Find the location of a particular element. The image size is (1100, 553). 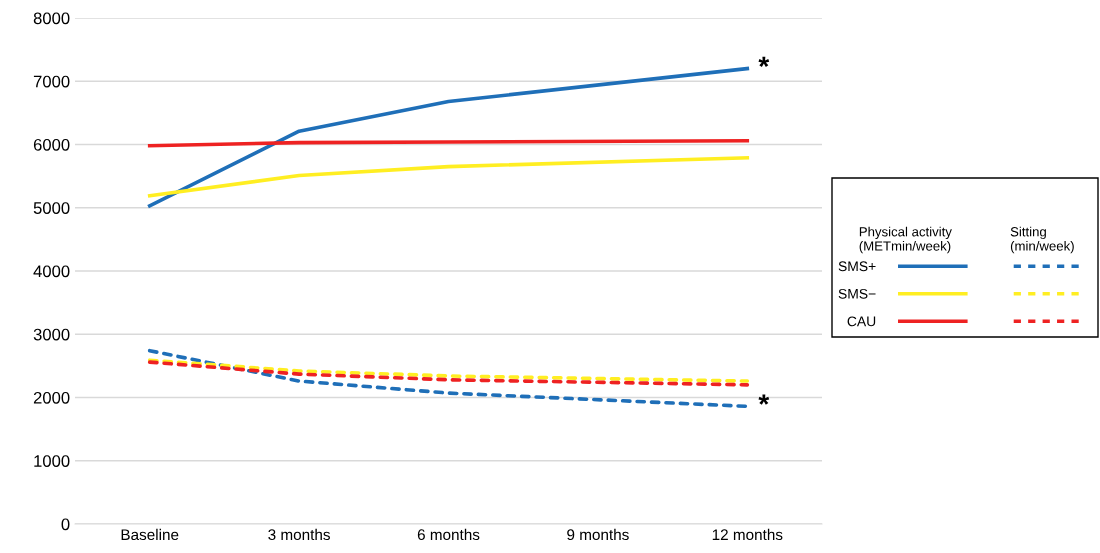

x-tick-label: Baseline is located at coordinates (150, 534).